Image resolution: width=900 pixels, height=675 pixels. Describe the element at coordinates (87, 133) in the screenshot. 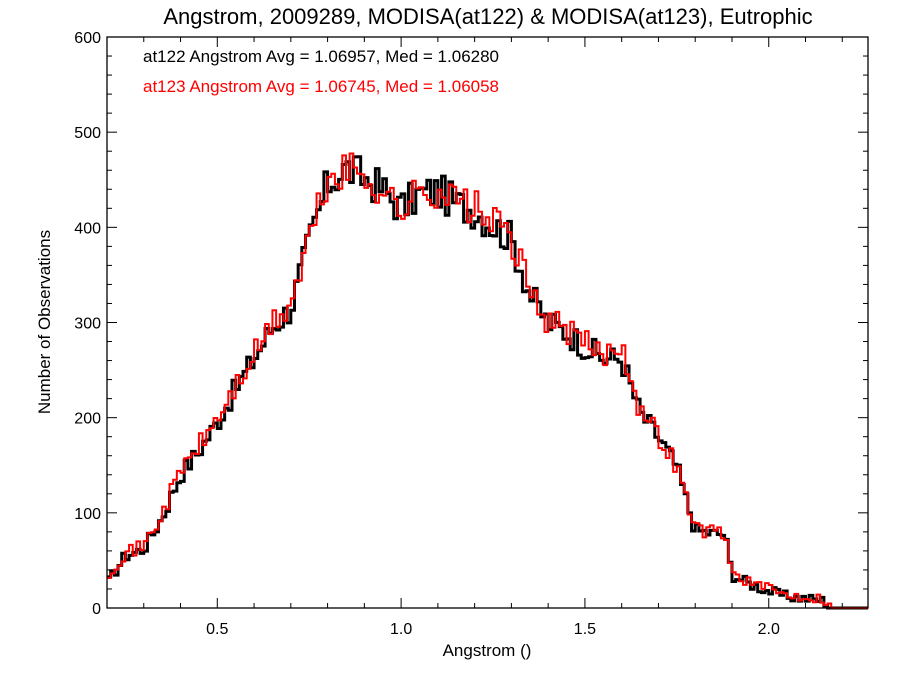

I see `y-tick-label: 500` at that location.